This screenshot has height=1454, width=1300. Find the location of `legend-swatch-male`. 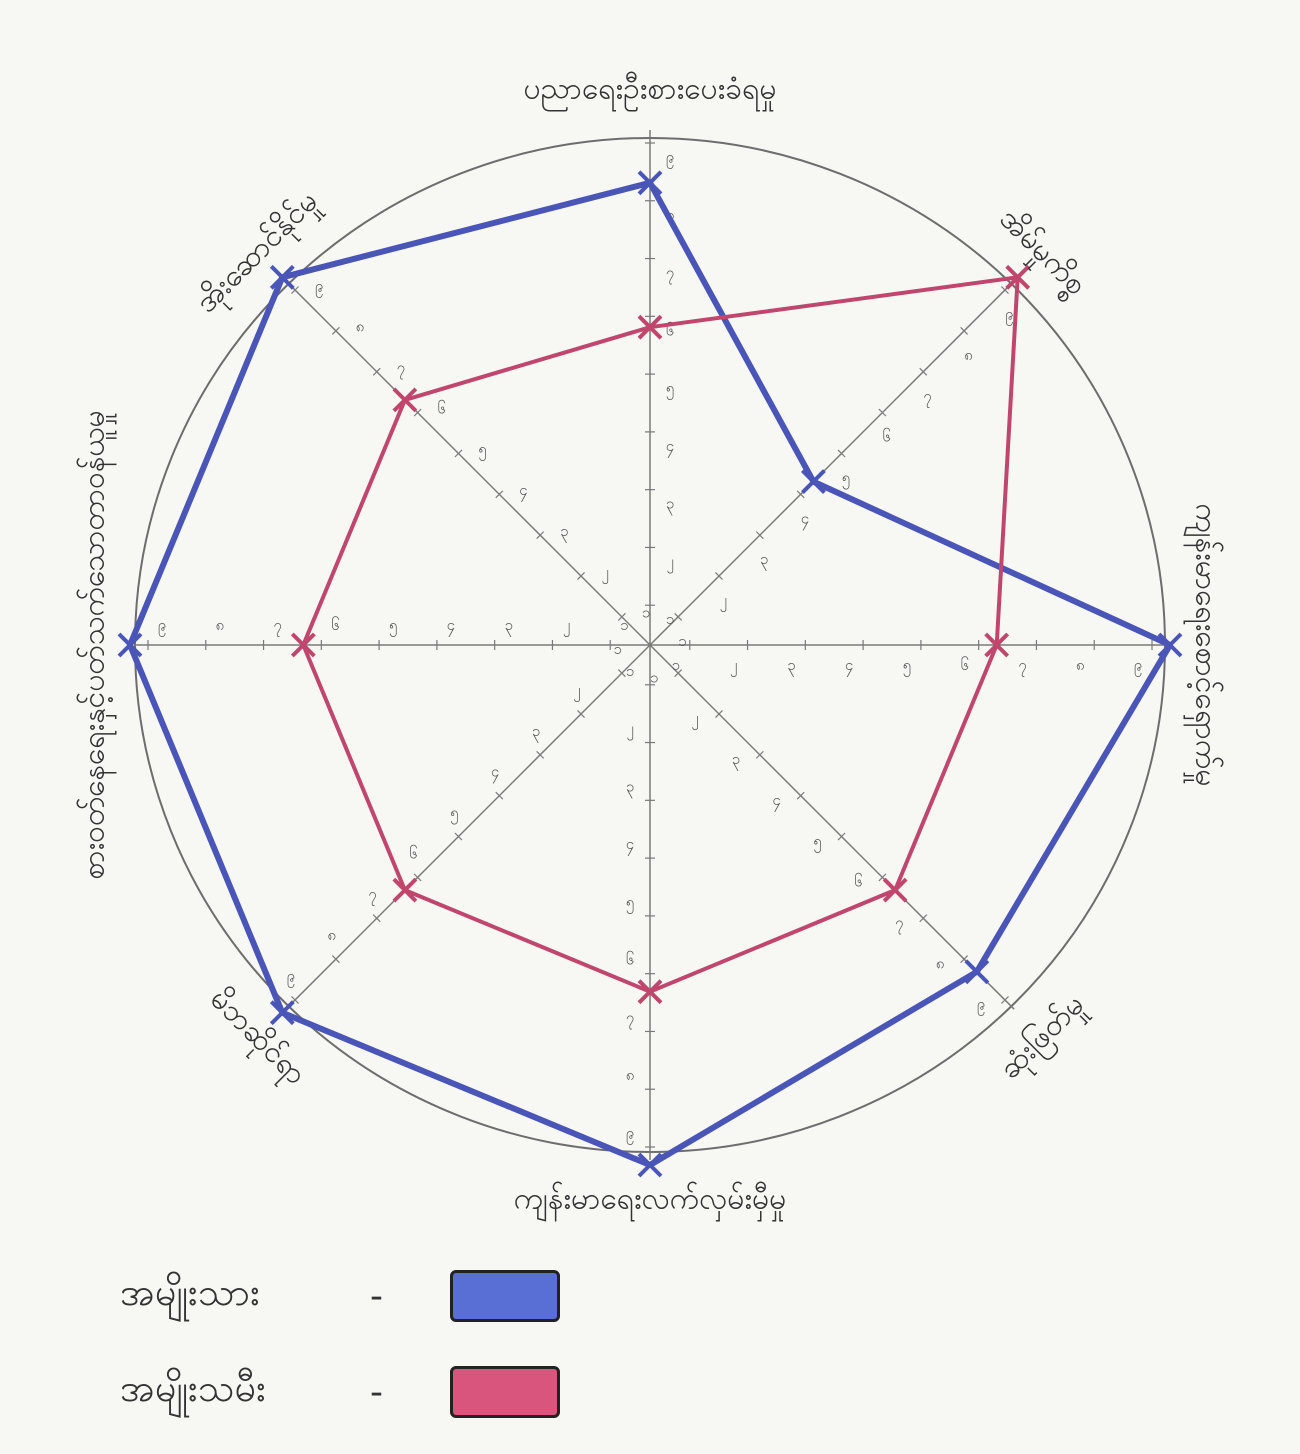

legend-swatch-male is located at coordinates (505, 1296).